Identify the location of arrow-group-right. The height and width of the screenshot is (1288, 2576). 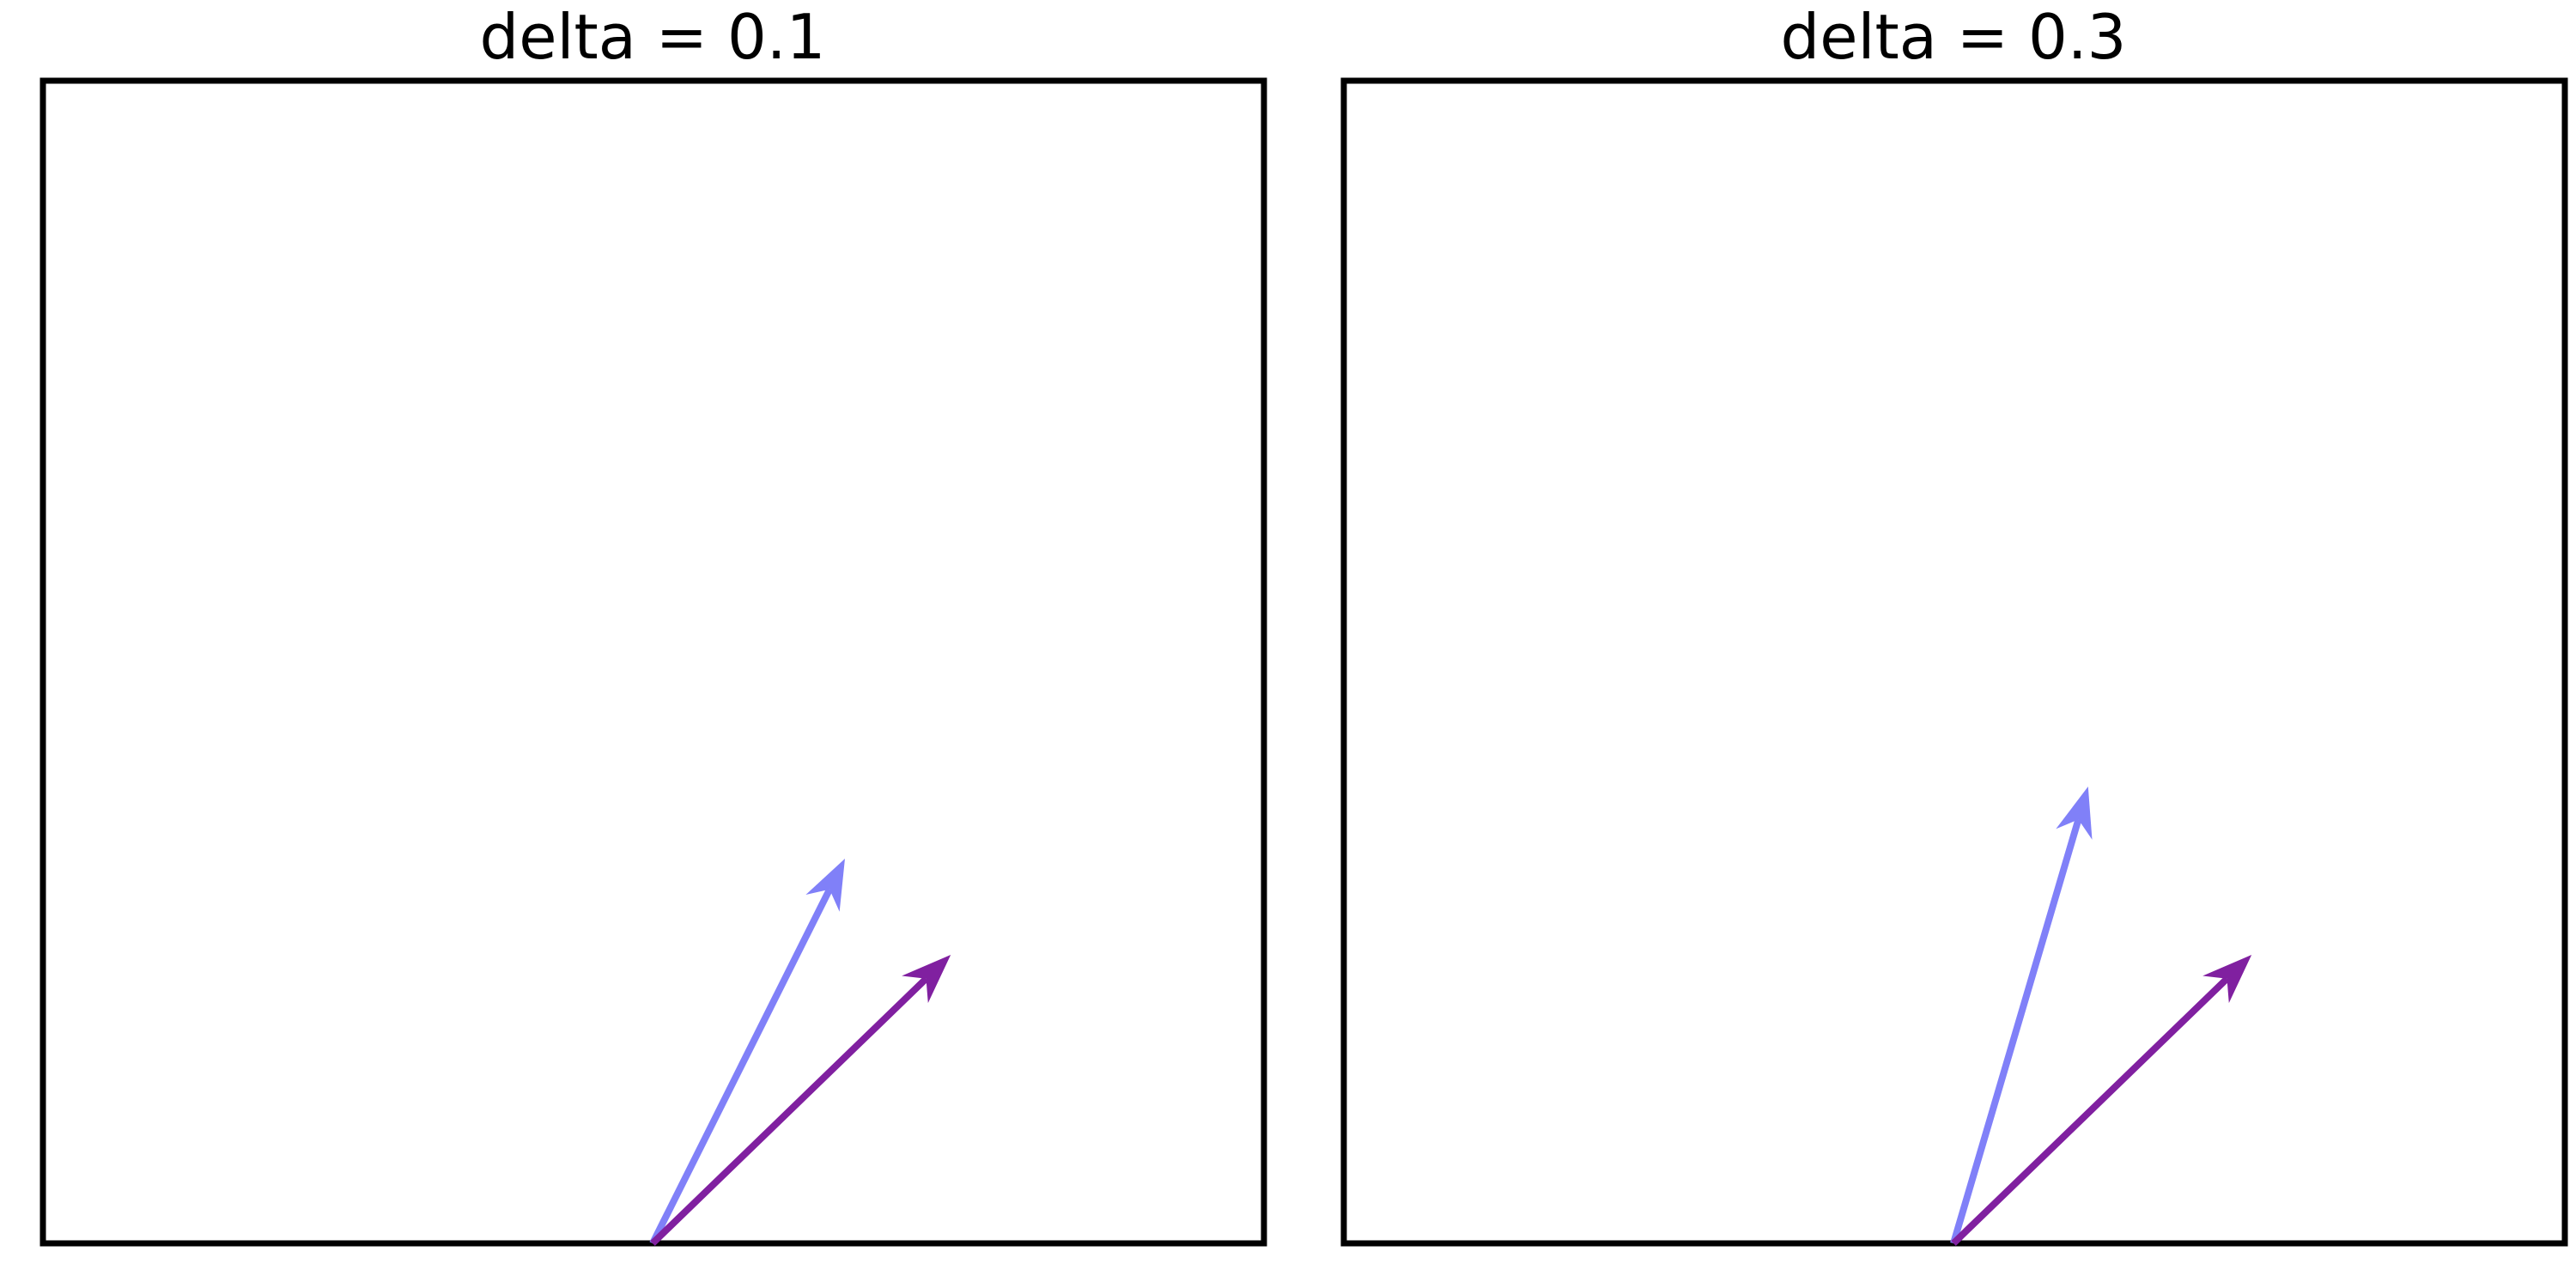
(2101, 1017).